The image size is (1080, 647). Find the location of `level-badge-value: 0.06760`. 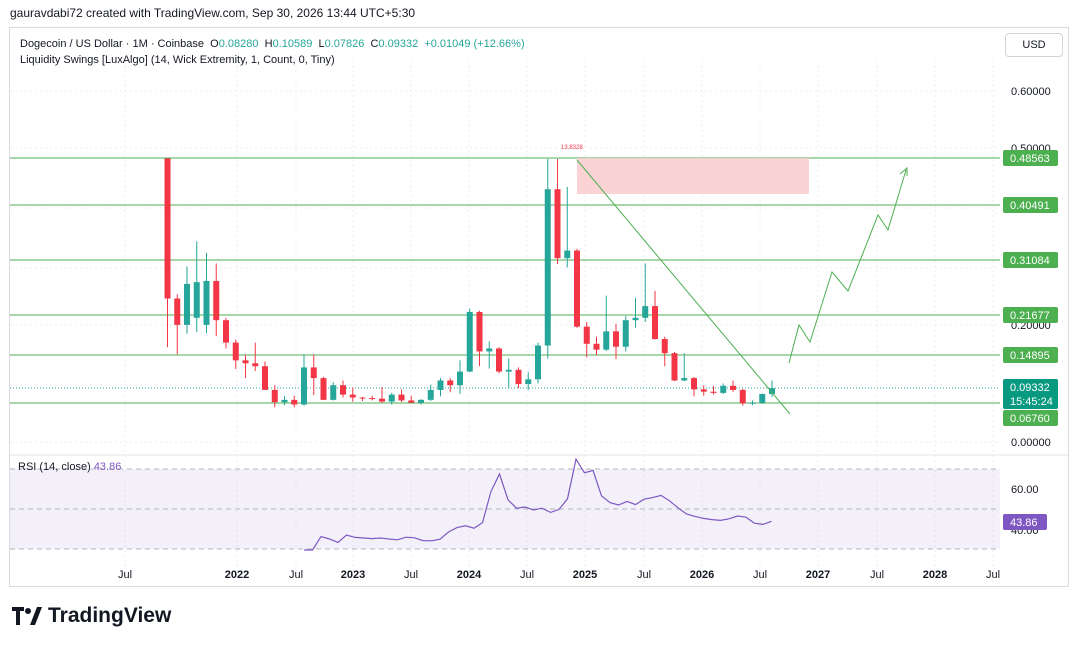

level-badge-value: 0.06760 is located at coordinates (1030, 419).